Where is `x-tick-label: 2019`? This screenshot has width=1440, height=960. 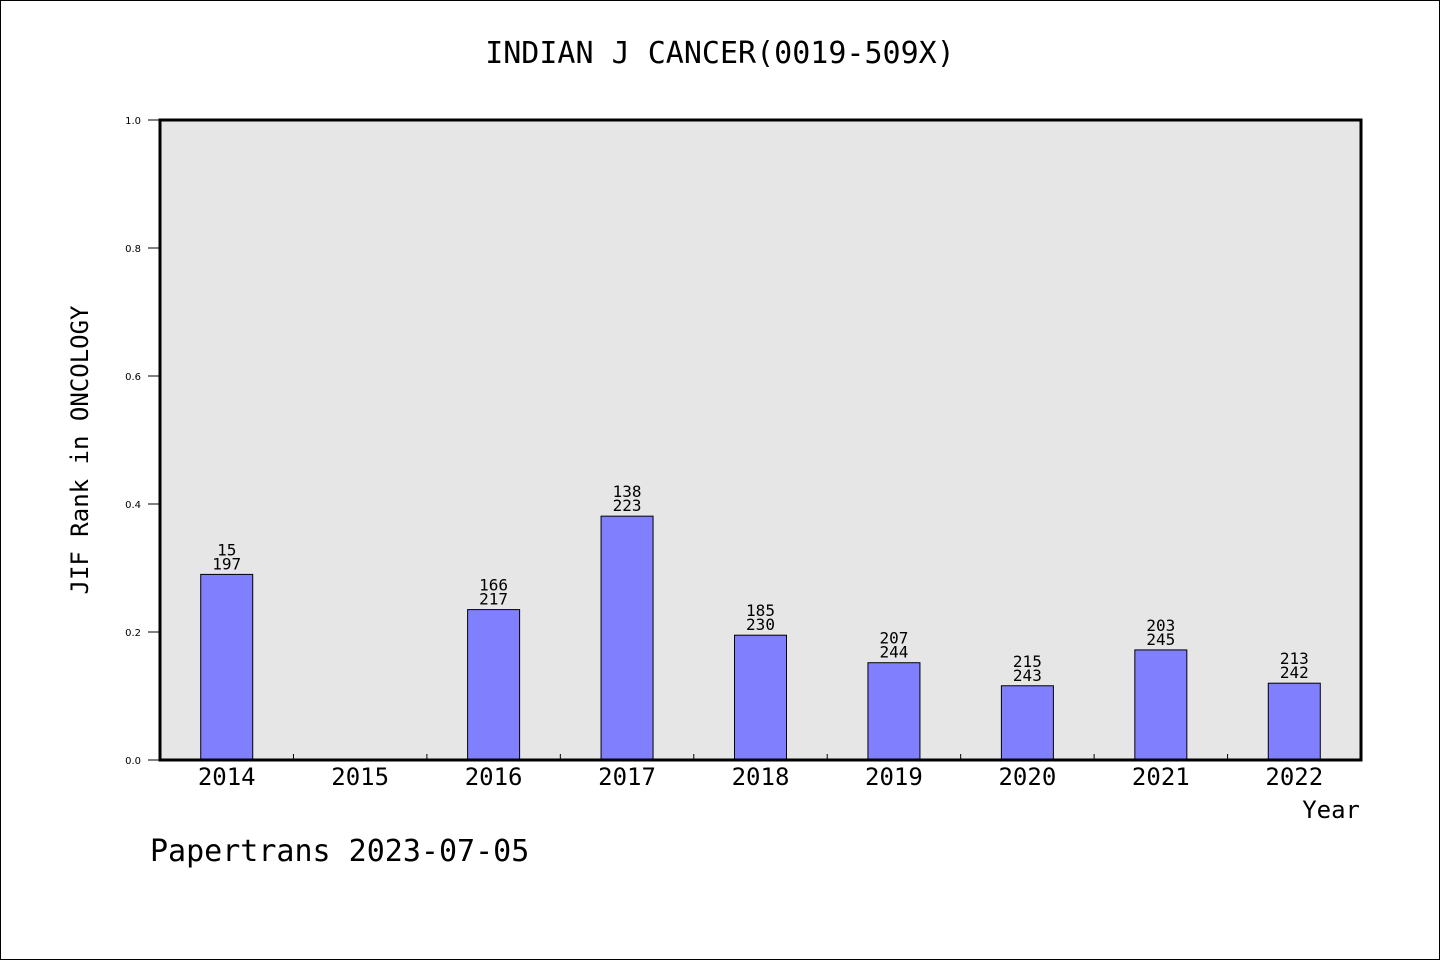
x-tick-label: 2019 is located at coordinates (894, 777).